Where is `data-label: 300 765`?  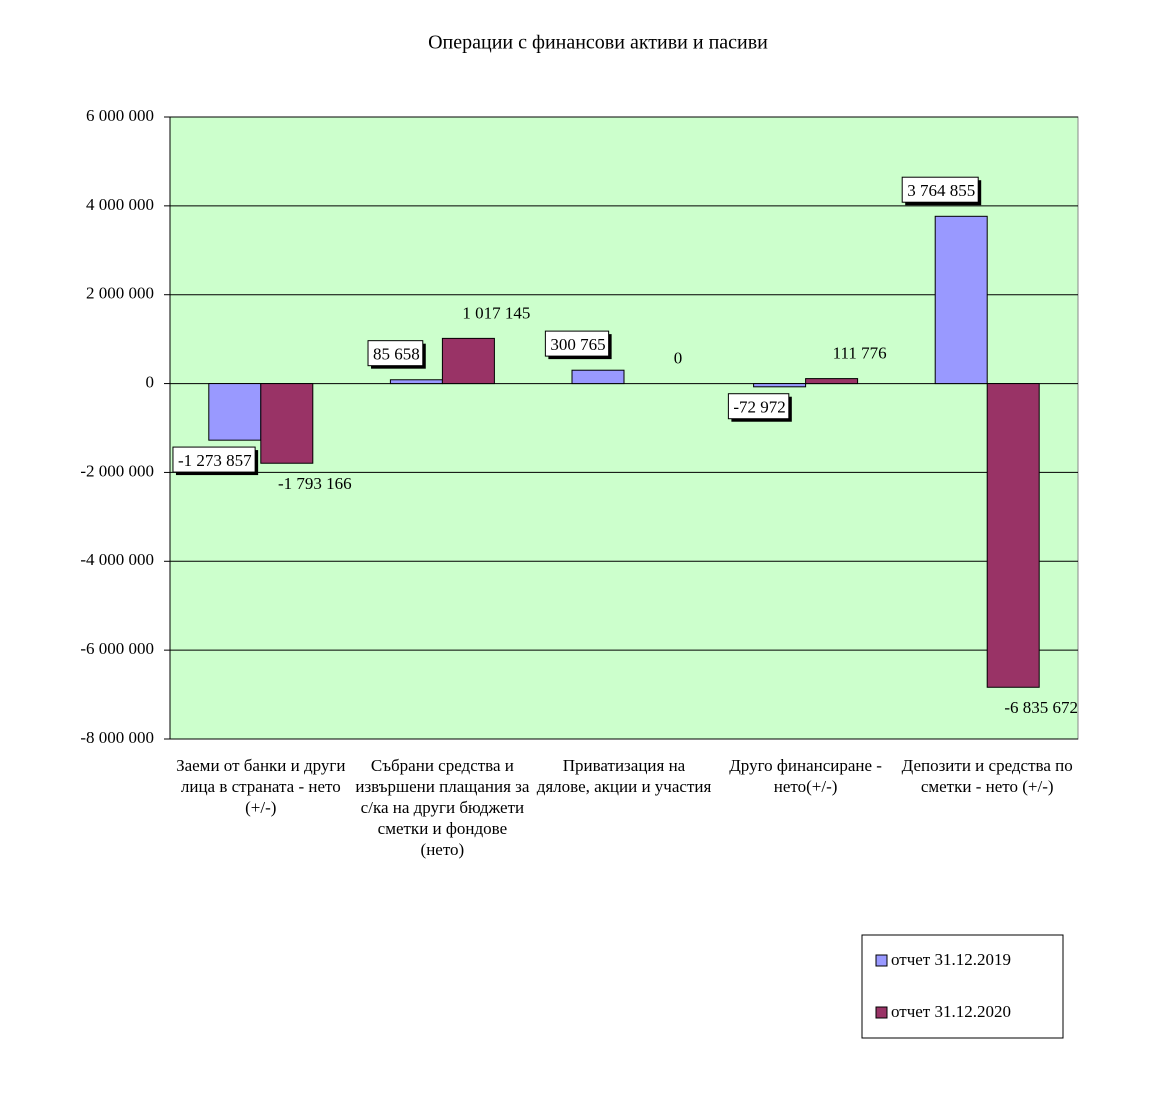
data-label: 300 765 is located at coordinates (577, 344).